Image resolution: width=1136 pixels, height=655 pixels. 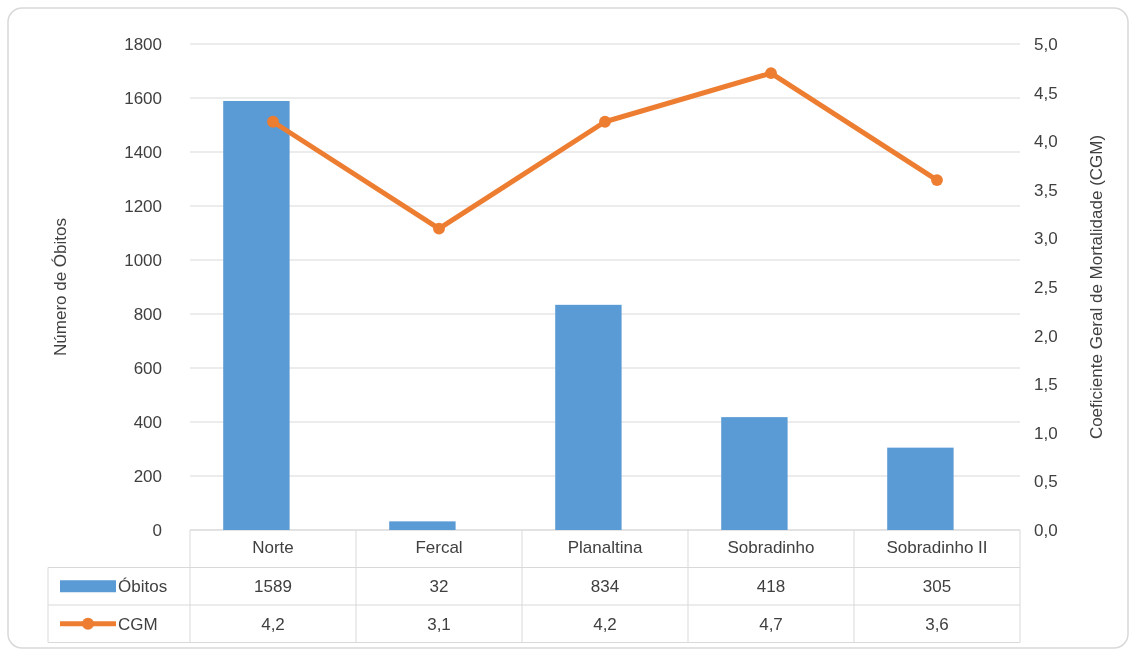 I want to click on y-tick-label: 200, so click(x=147, y=476).